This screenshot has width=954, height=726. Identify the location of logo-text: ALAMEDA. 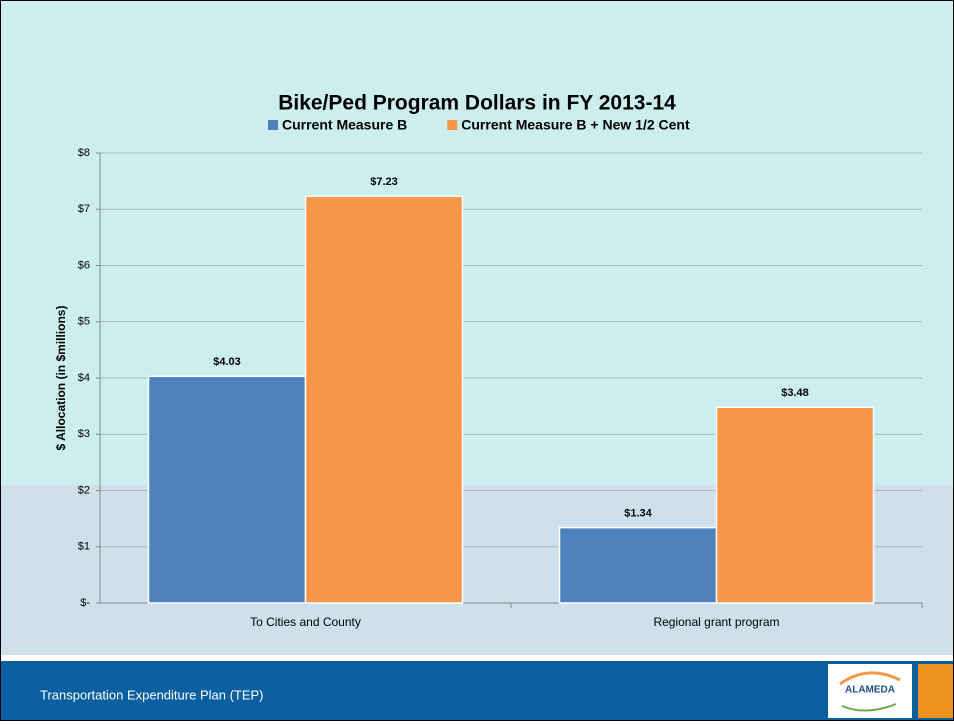
(870, 690).